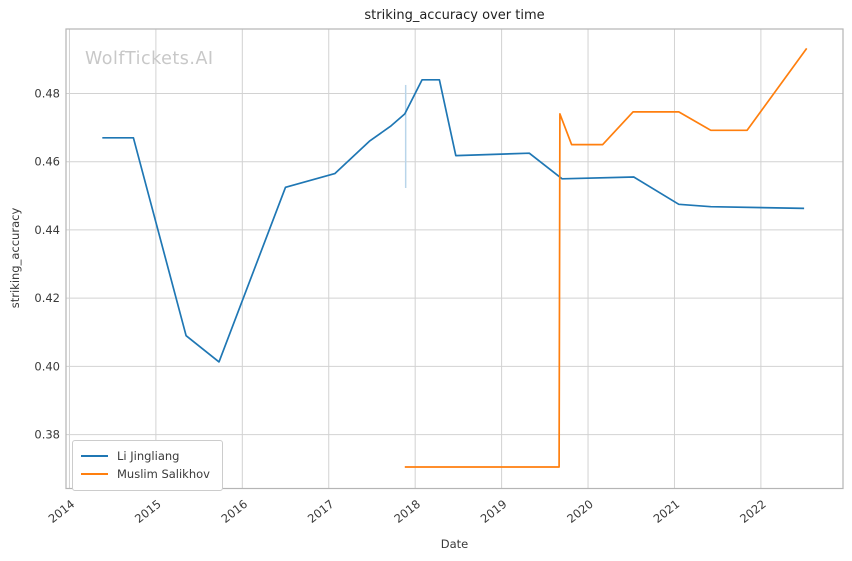  Describe the element at coordinates (454, 15) in the screenshot. I see `chart-title: striking_accuracy over time` at that location.